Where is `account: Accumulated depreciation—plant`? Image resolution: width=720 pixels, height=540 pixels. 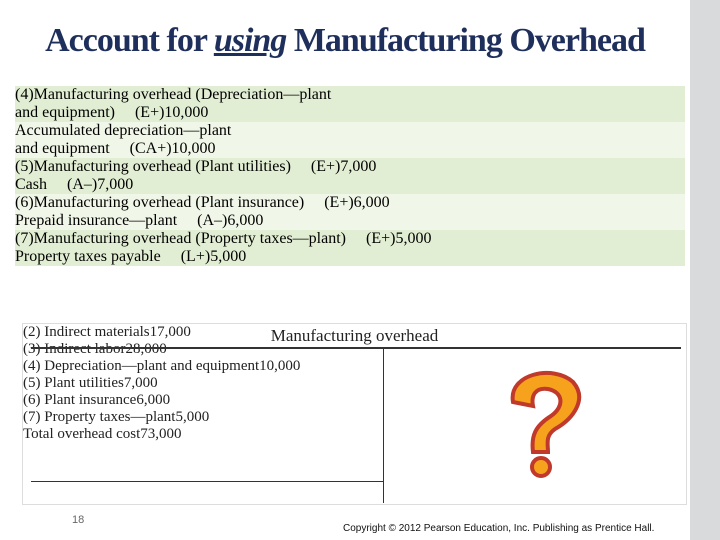
account: Accumulated depreciation—plant is located at coordinates (123, 130).